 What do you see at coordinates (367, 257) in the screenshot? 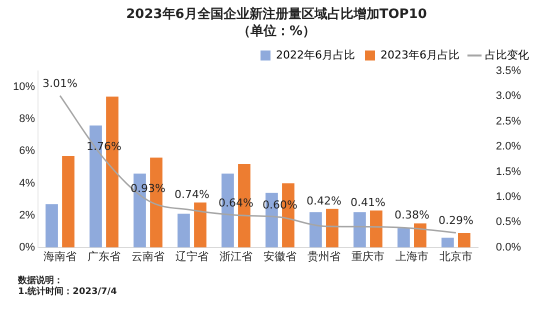
I see `x-tick-label: 重庆市` at bounding box center [367, 257].